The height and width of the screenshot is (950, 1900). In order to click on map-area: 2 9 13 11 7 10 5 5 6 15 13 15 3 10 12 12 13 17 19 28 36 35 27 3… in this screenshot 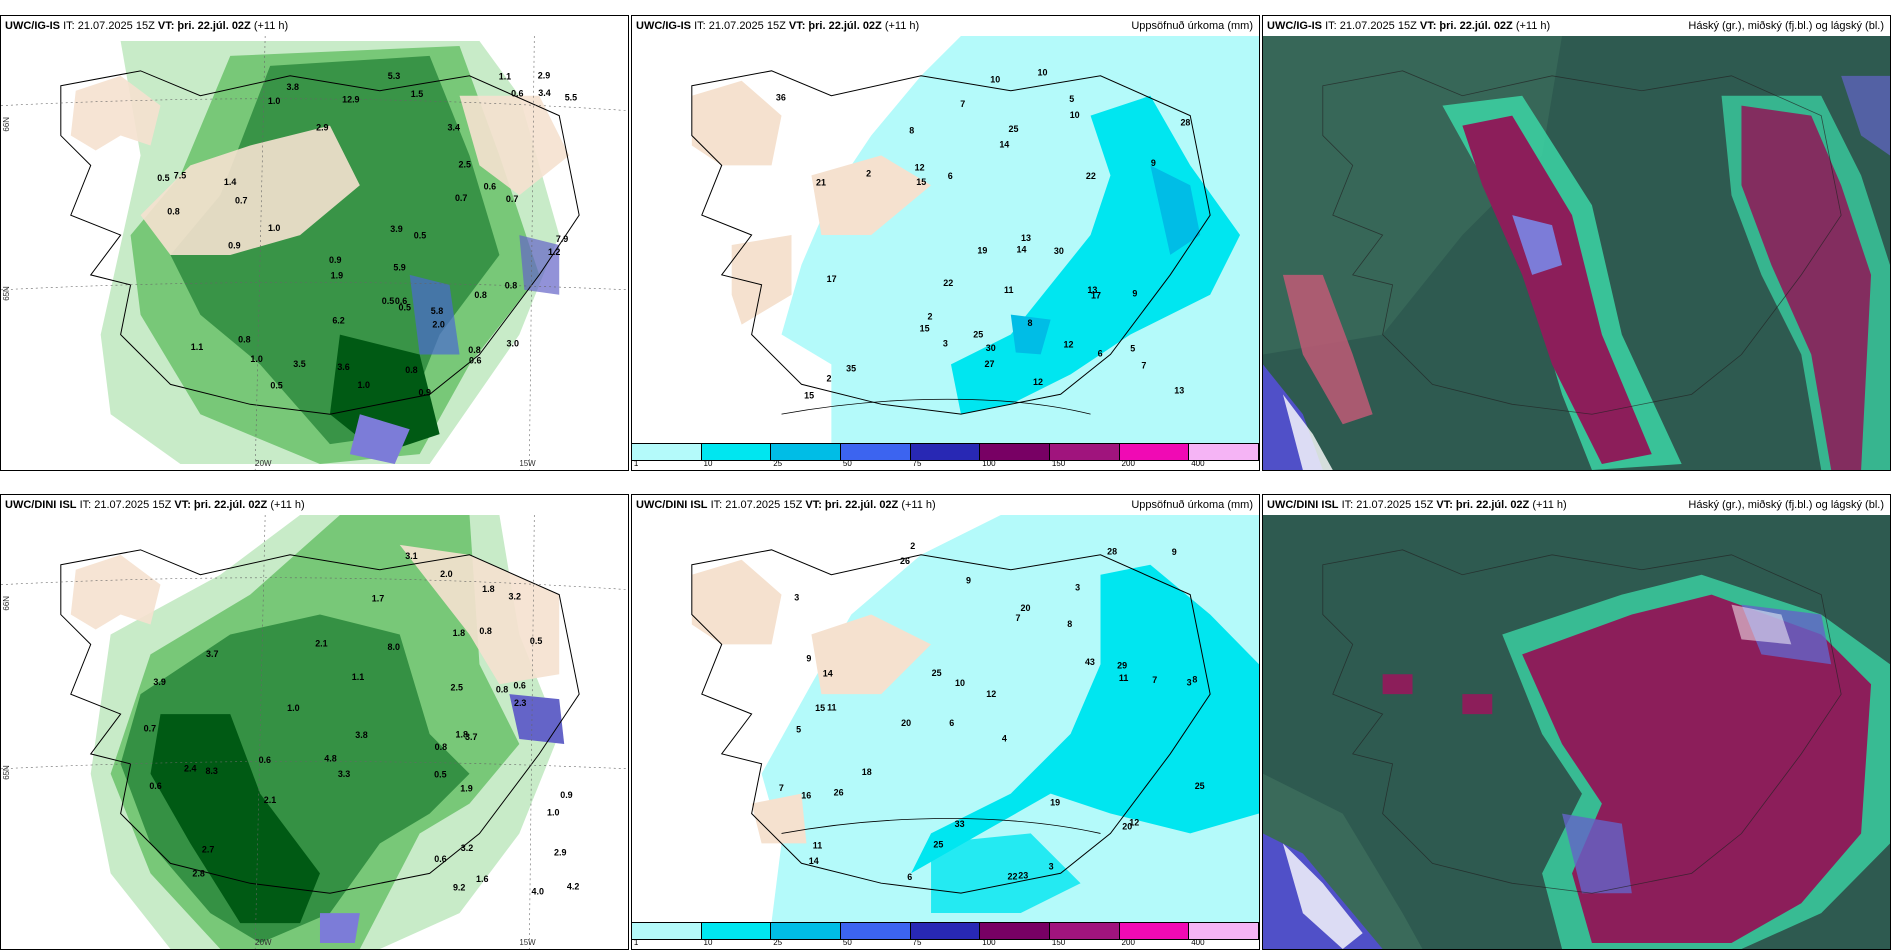, I will do `click(945, 239)`.